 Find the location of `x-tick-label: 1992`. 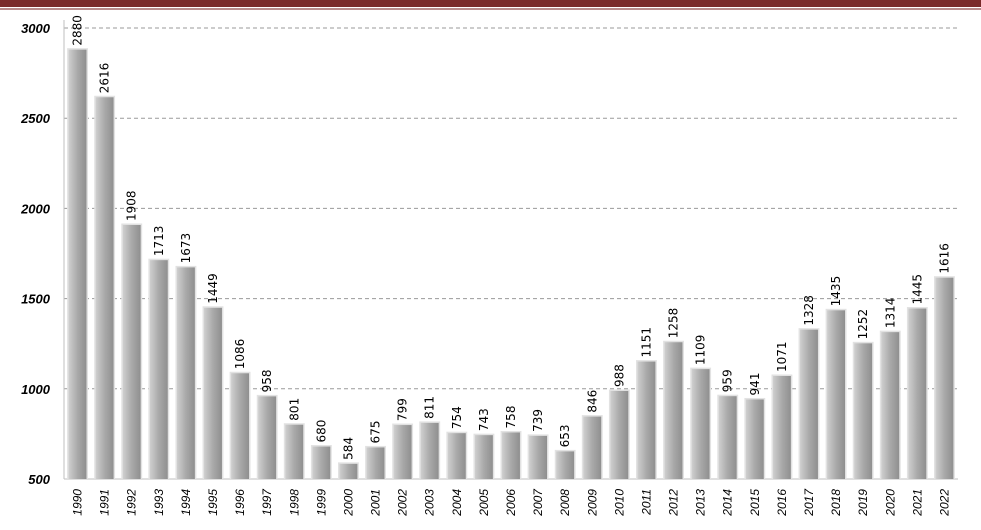

x-tick-label: 1992 is located at coordinates (132, 502).